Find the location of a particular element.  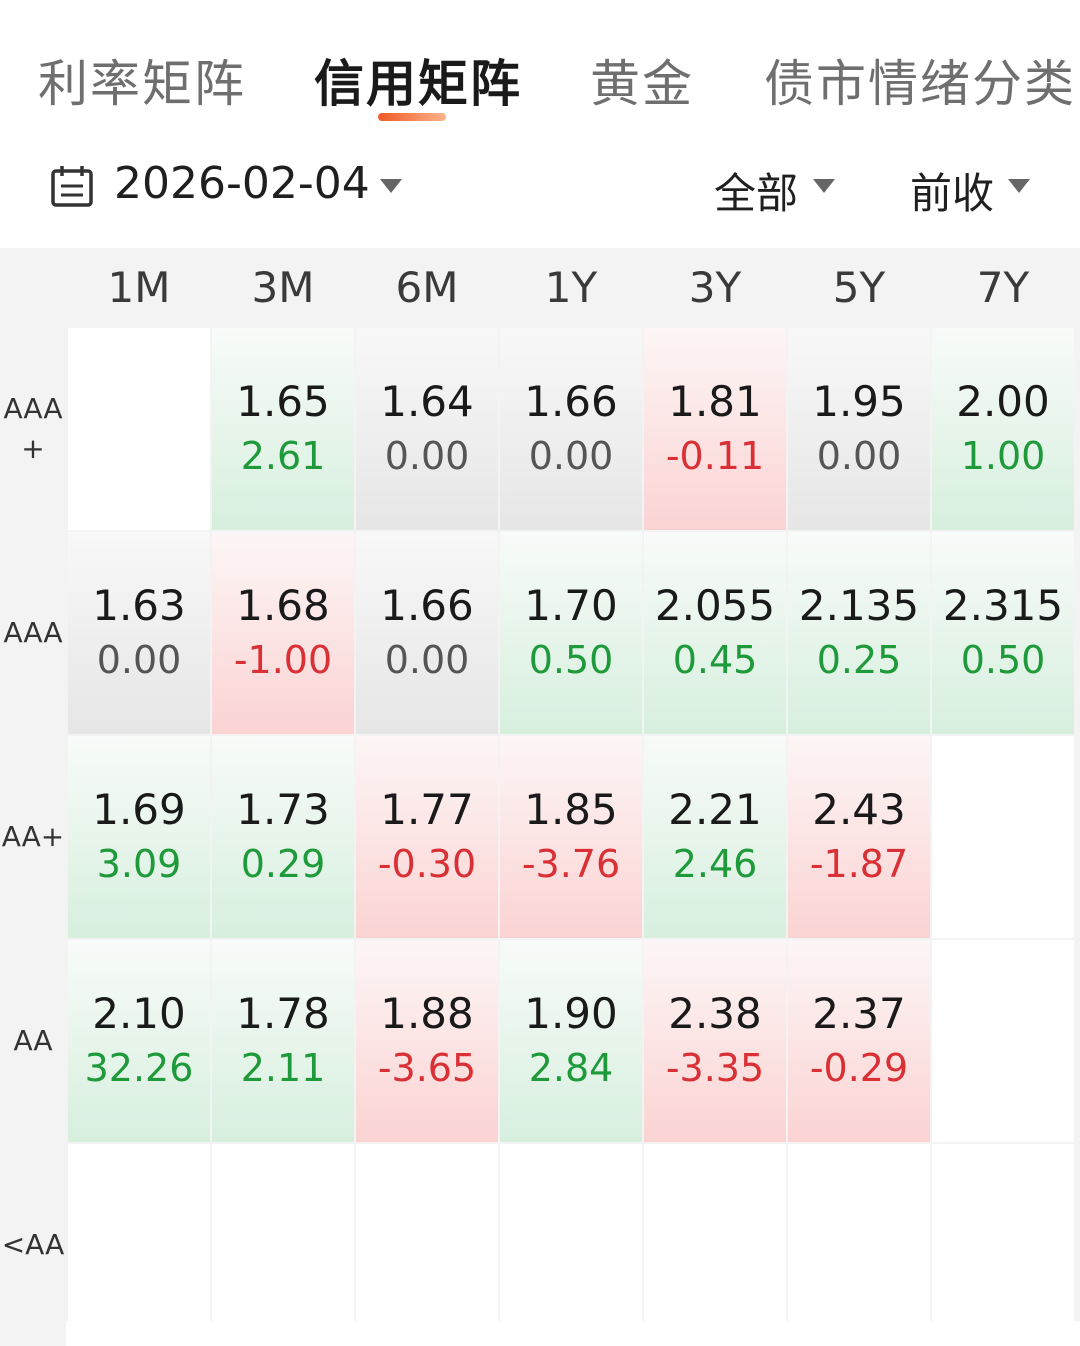

change-bp: 2.61 is located at coordinates (283, 456).